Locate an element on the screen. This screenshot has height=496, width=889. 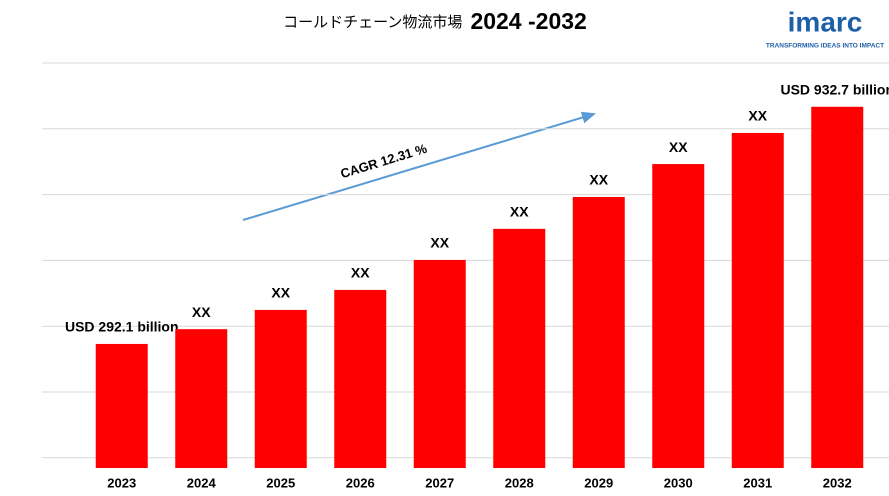
logo-name: imarc is located at coordinates (825, 21).